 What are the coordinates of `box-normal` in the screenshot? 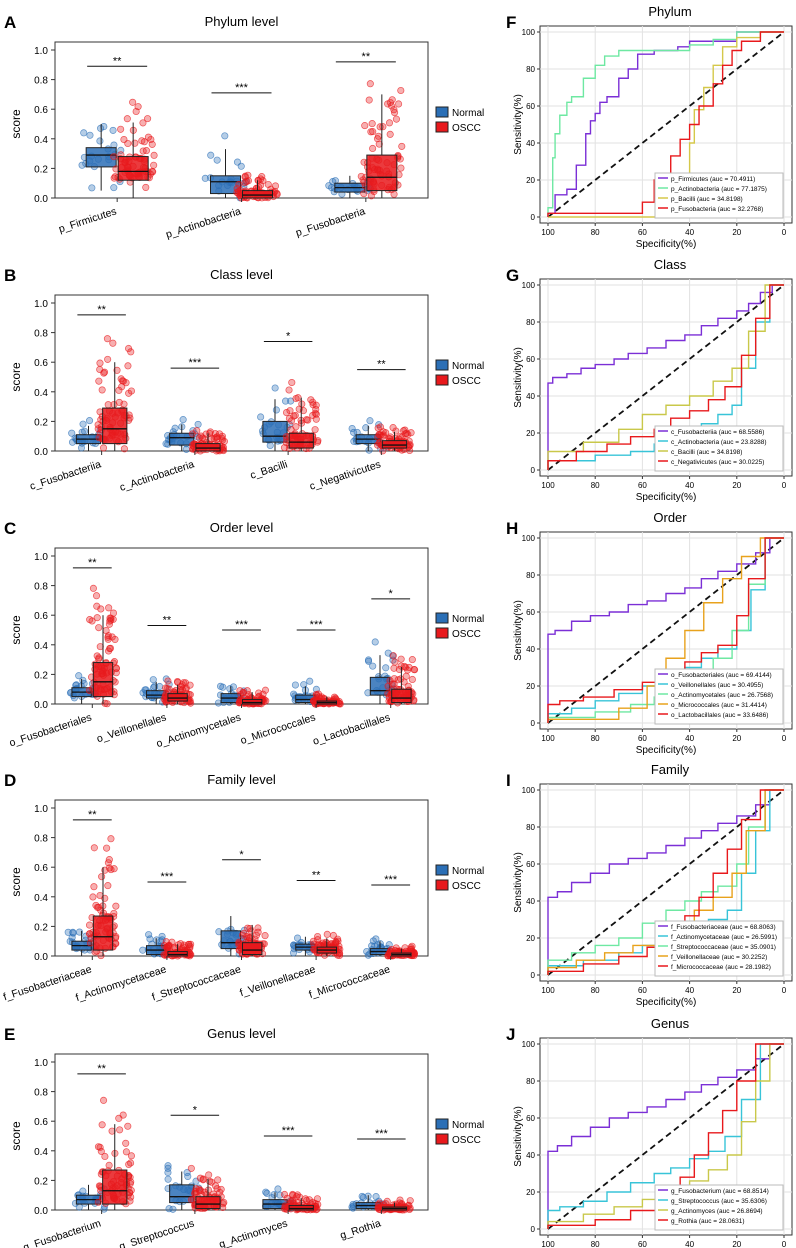 It's located at (101, 157).